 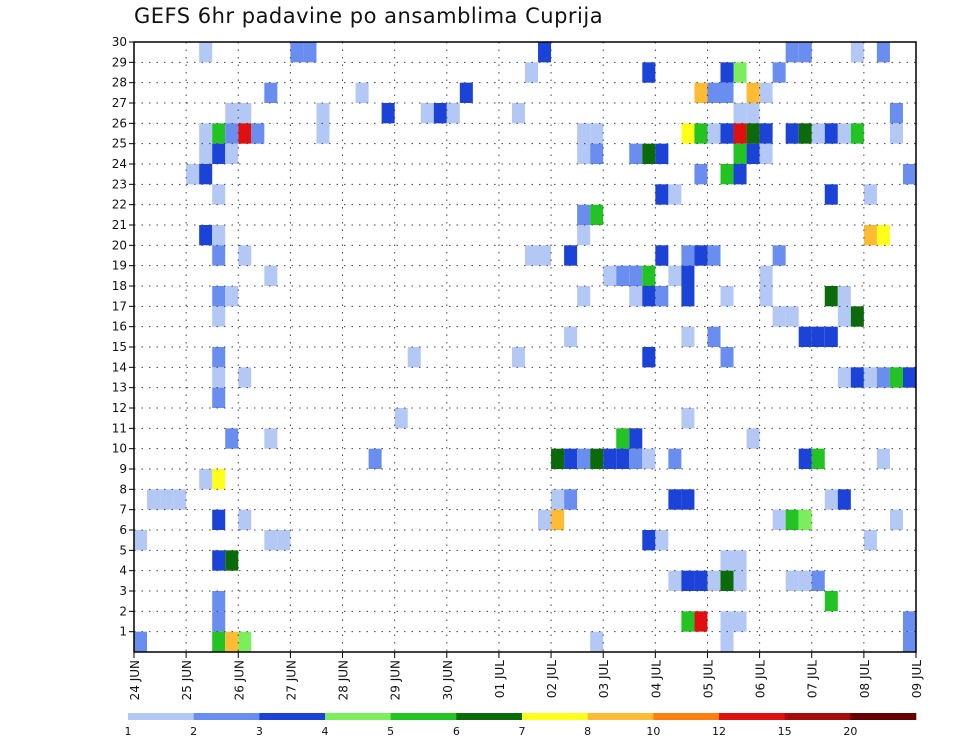 I want to click on y-tick-label: 14, so click(x=119, y=367).